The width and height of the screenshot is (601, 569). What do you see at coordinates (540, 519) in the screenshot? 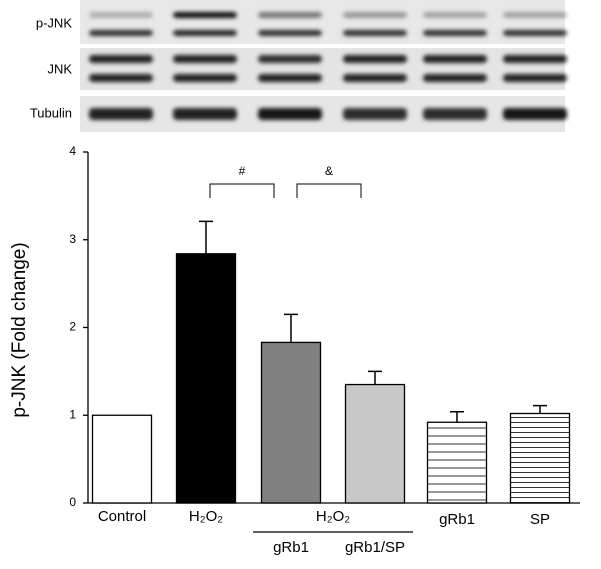
I see `x-tick-label: SP` at bounding box center [540, 519].